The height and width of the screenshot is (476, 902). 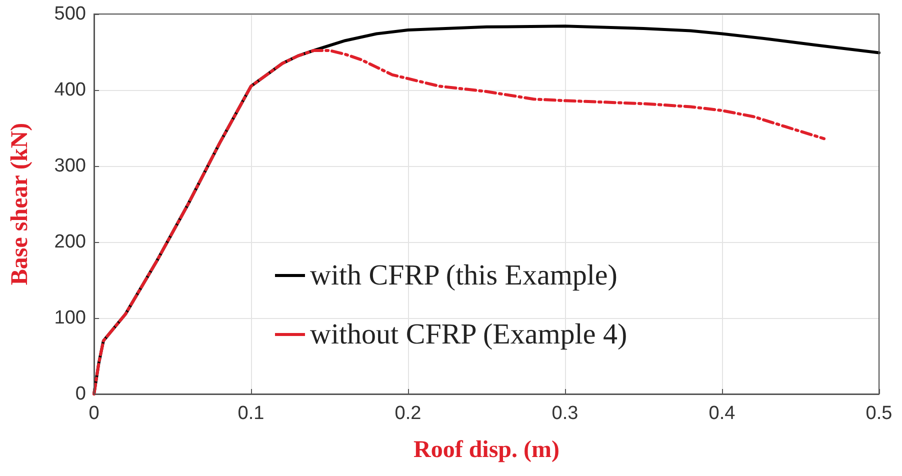 I want to click on x-tick-label: 0.3, so click(x=565, y=413).